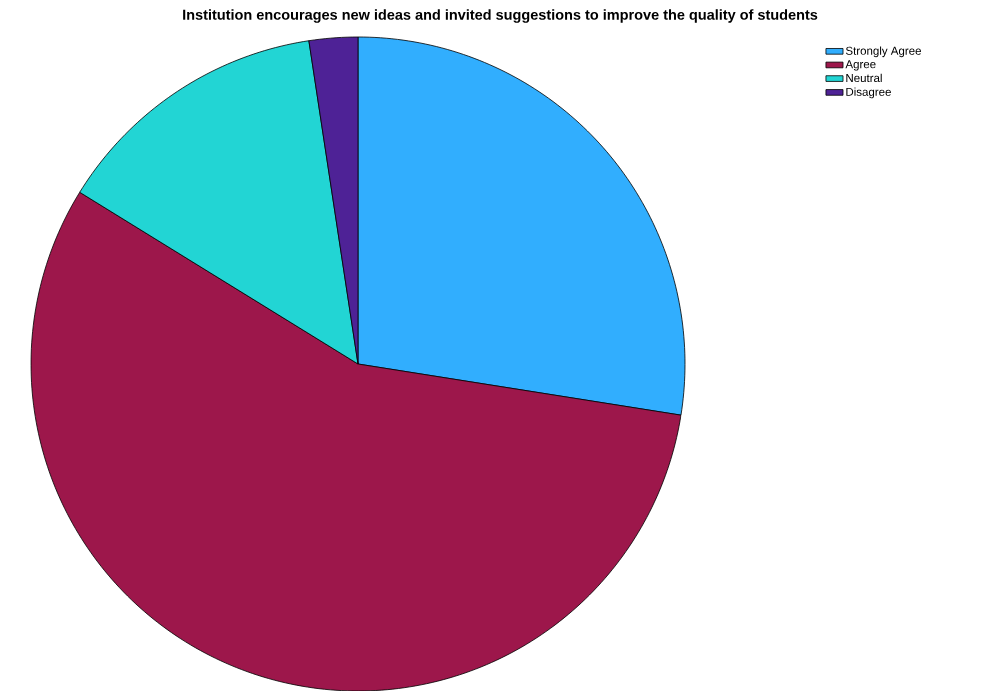  I want to click on legend-label: Strongly Agree, so click(883, 52).